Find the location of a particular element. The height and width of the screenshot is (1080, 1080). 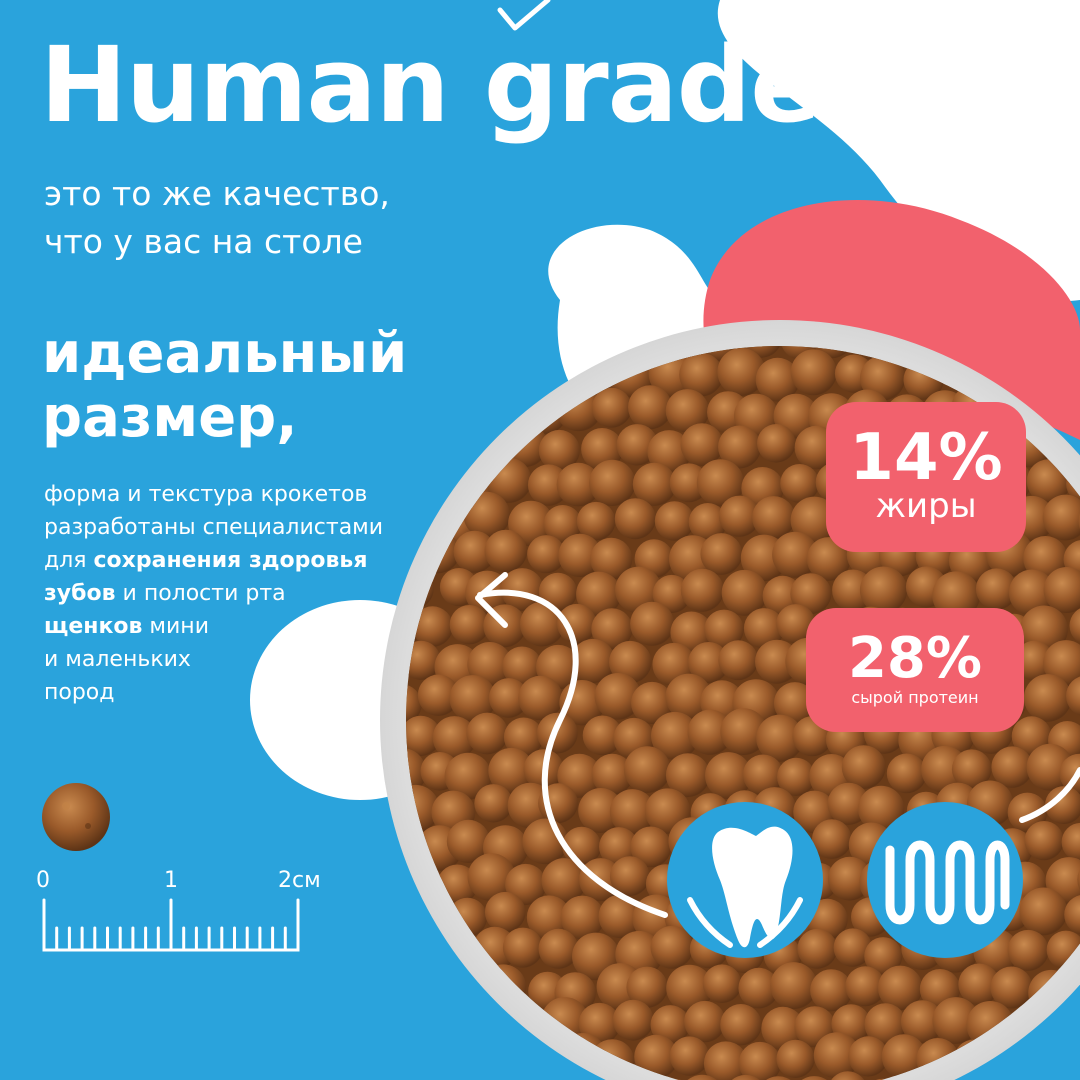

protein-label: сырой протеин is located at coordinates (915, 697).